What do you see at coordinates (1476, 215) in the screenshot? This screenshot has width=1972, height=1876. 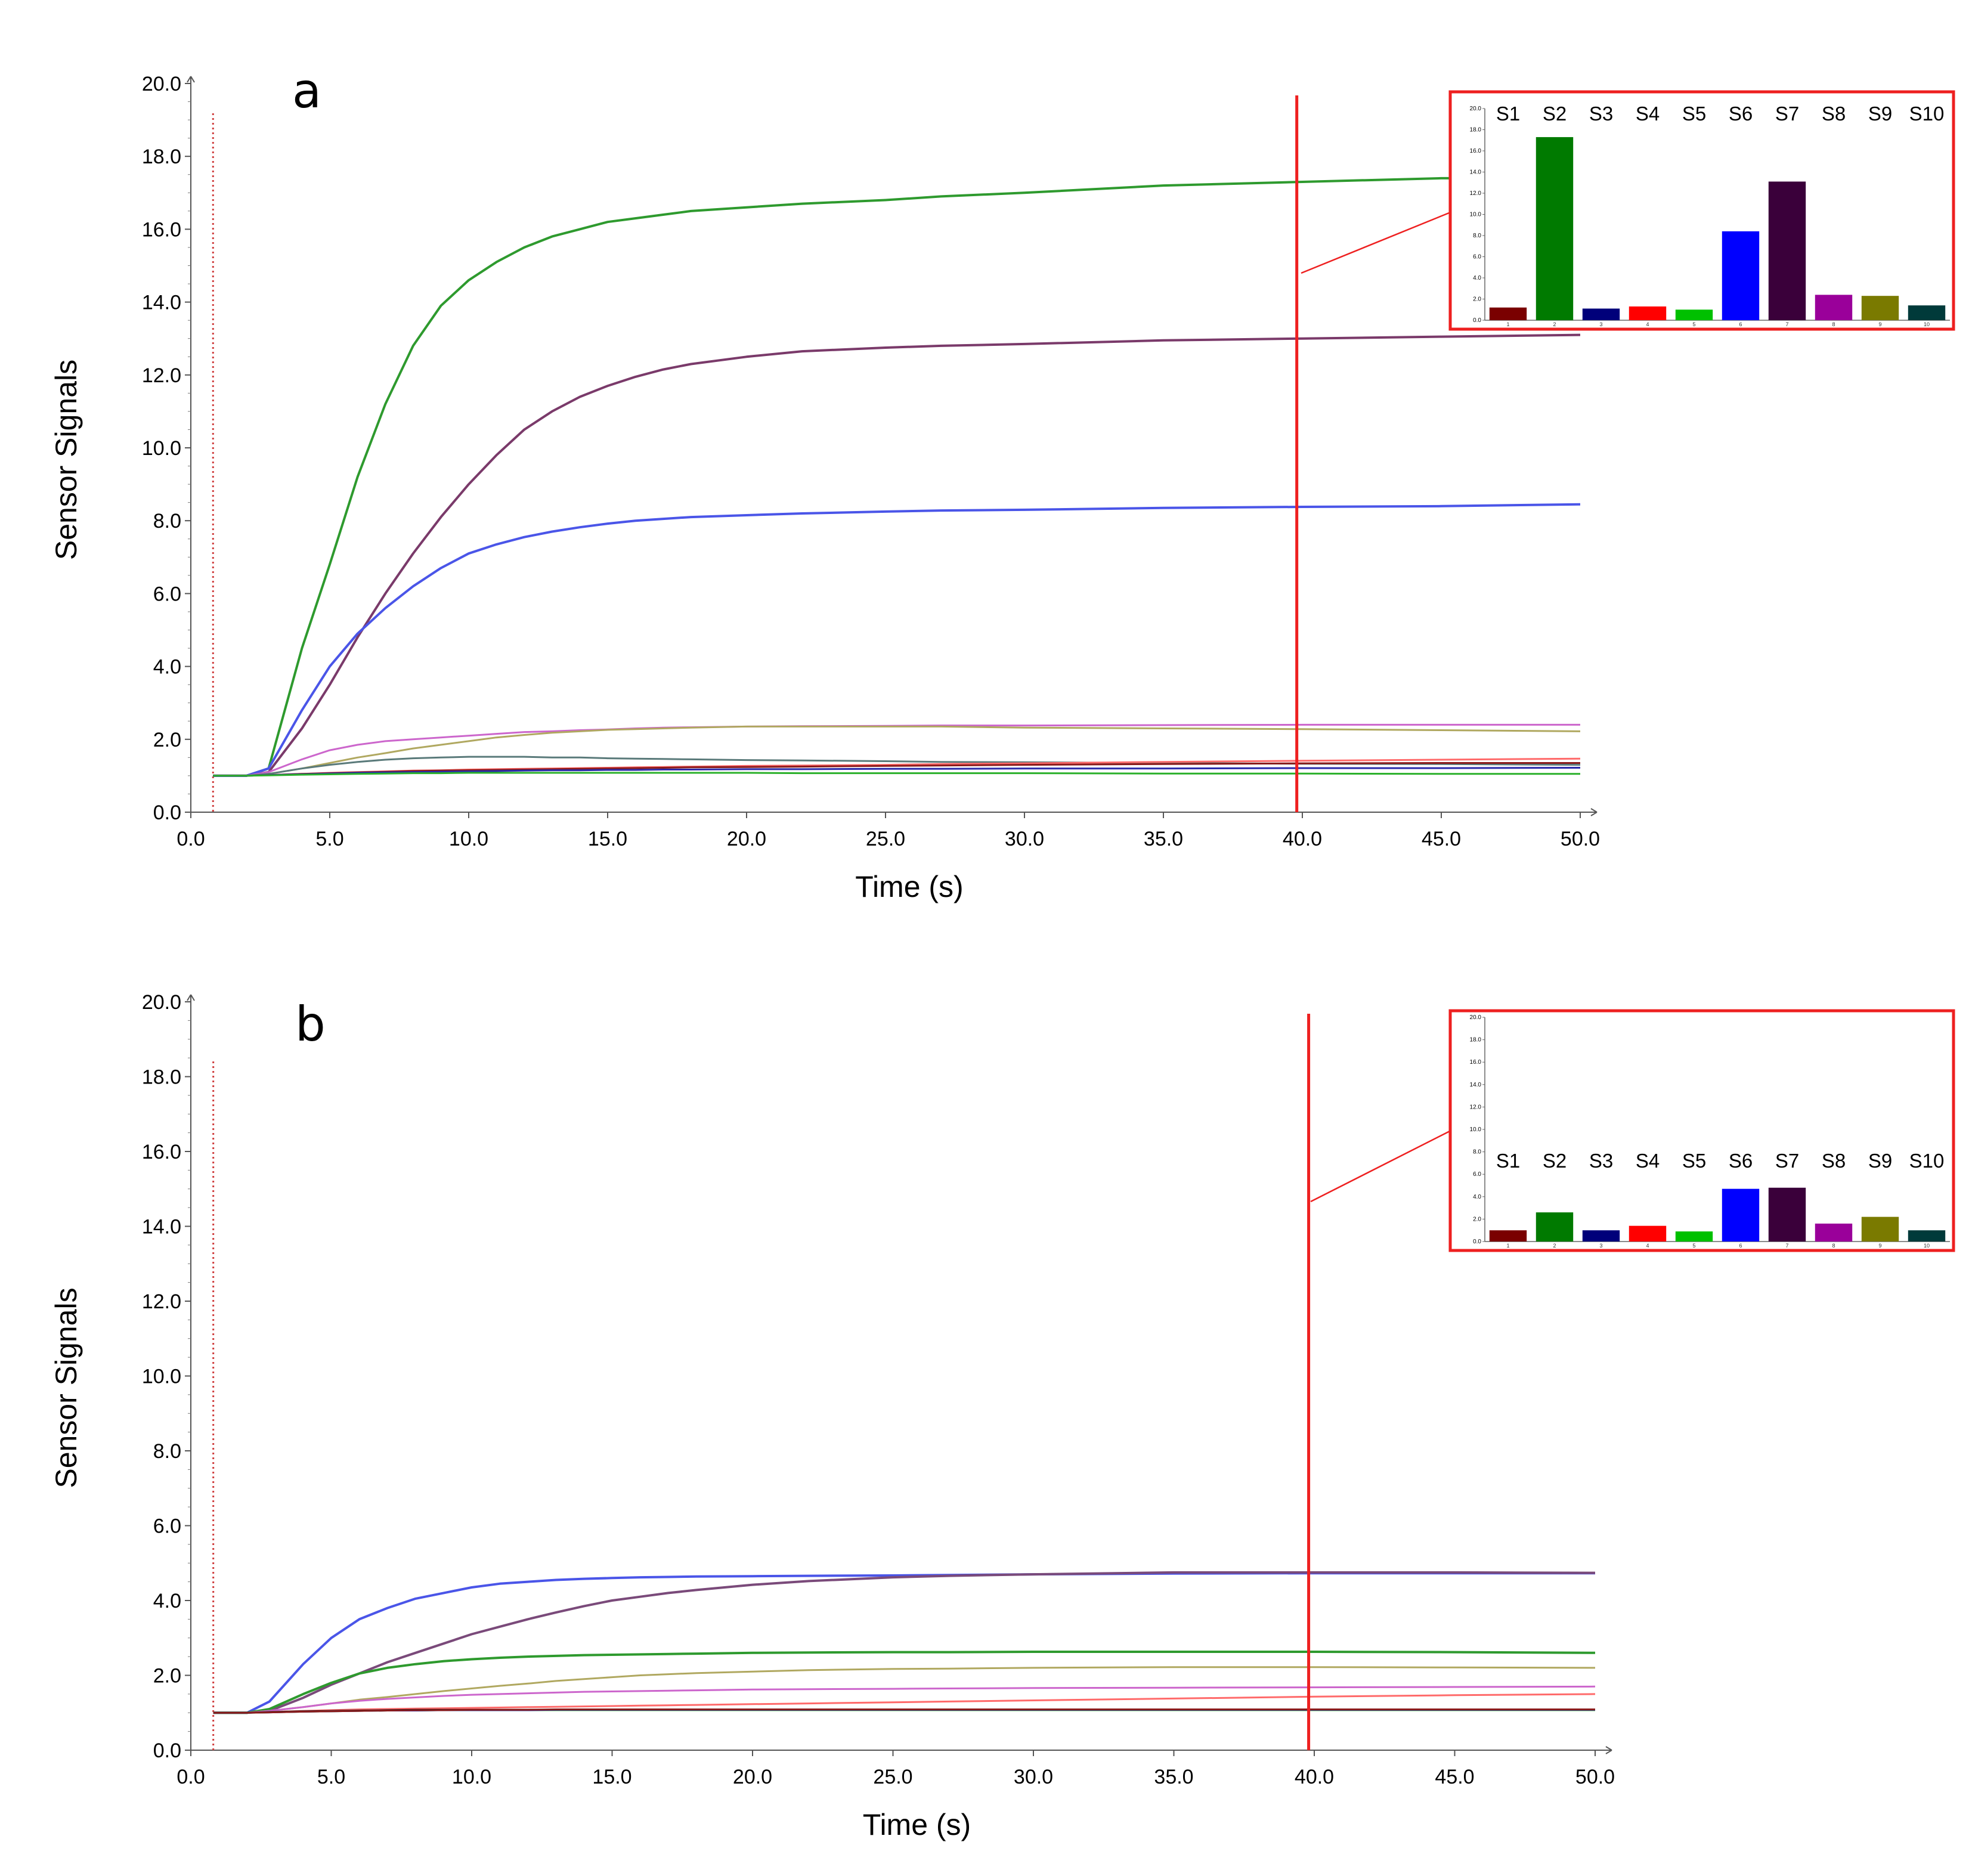 I see `inset-y-tick-label: 10.0` at bounding box center [1476, 215].